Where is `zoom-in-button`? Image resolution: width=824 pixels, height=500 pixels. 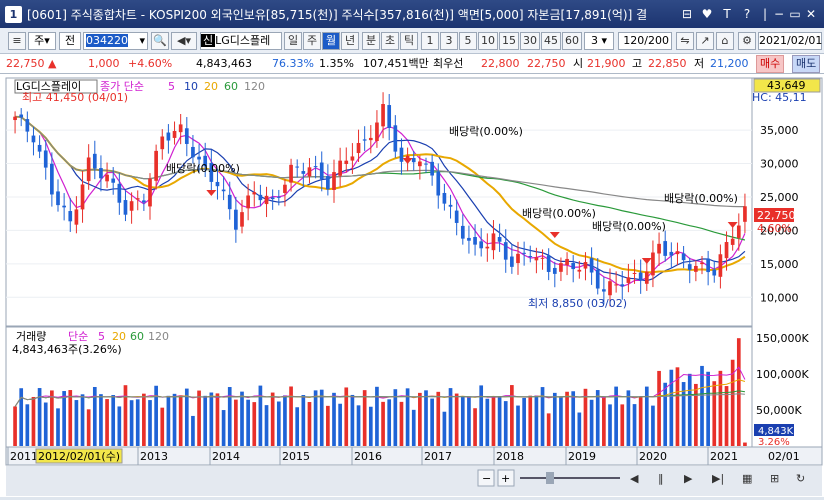
zoom-in-button is located at coordinates (506, 478).